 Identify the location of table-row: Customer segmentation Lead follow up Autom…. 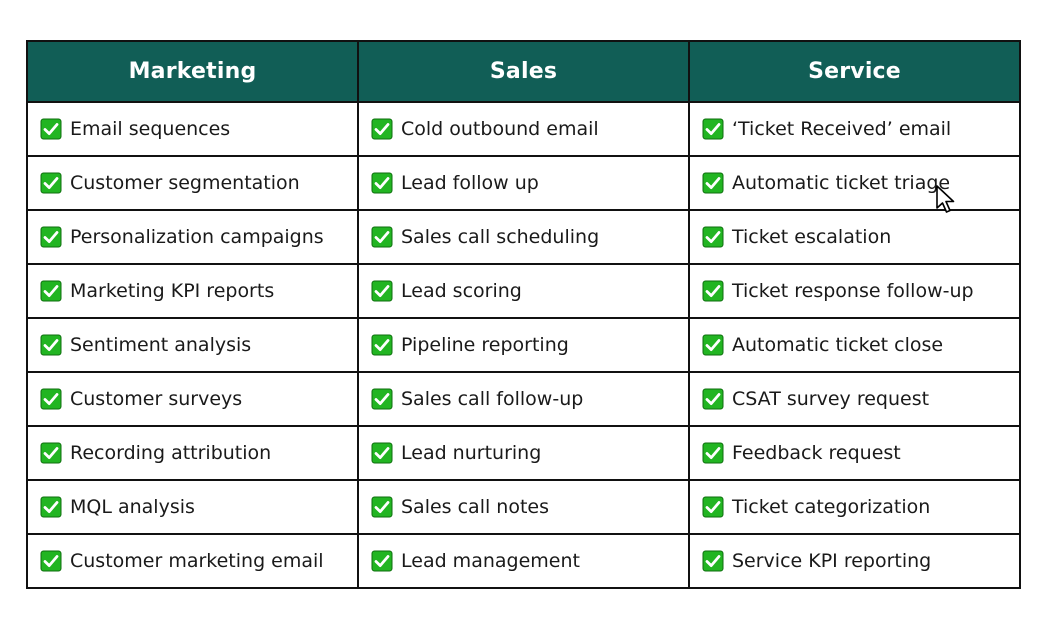
(523, 183).